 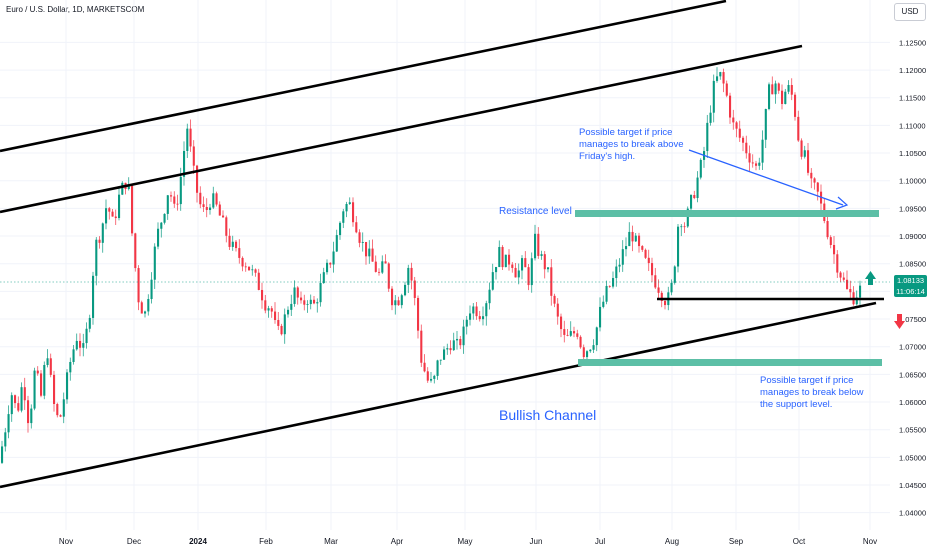 I want to click on x-tick-label: Dec, so click(x=134, y=541).